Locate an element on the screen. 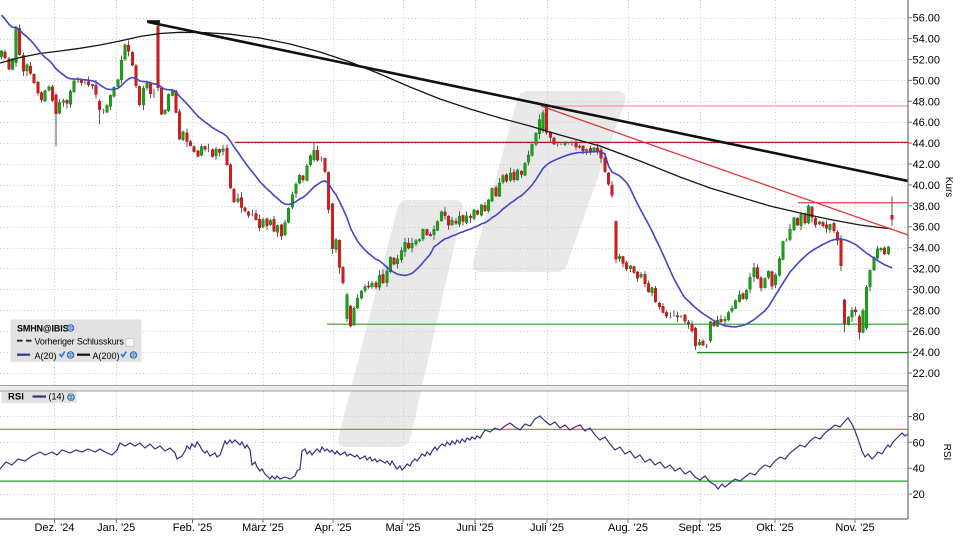 Image resolution: width=960 pixels, height=545 pixels. svg-text: Mai '25 is located at coordinates (402, 528).